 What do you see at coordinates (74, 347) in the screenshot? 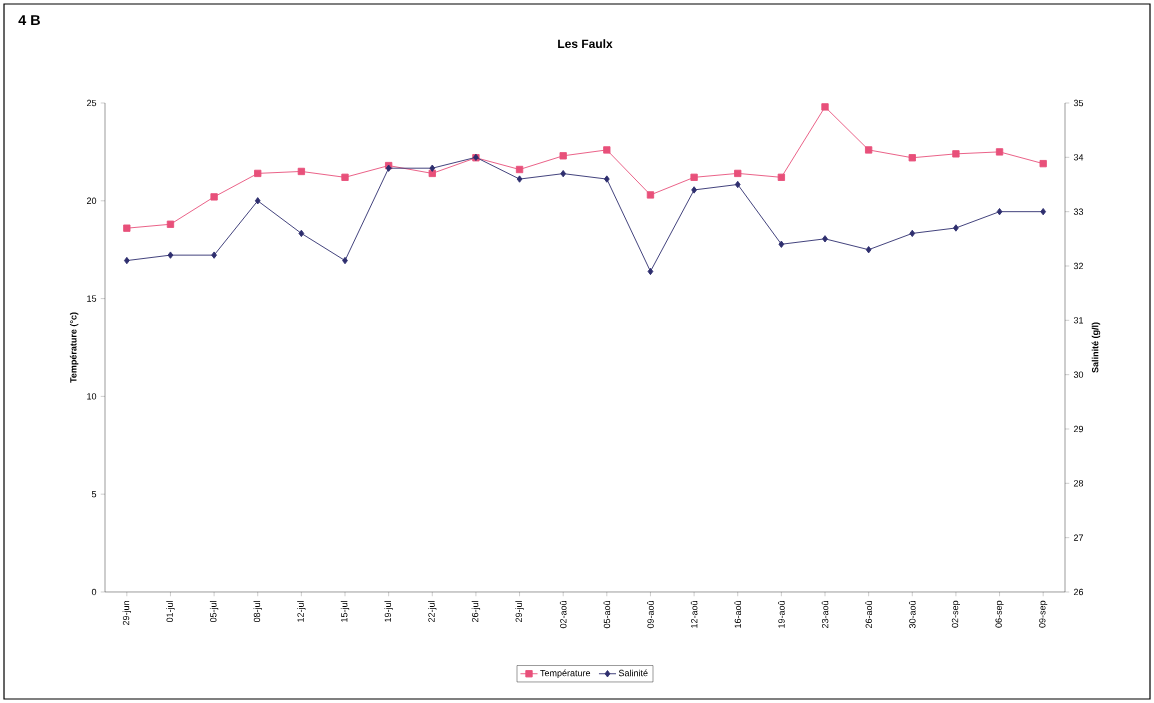
I see `y-axis-title: Température (°c)` at bounding box center [74, 347].